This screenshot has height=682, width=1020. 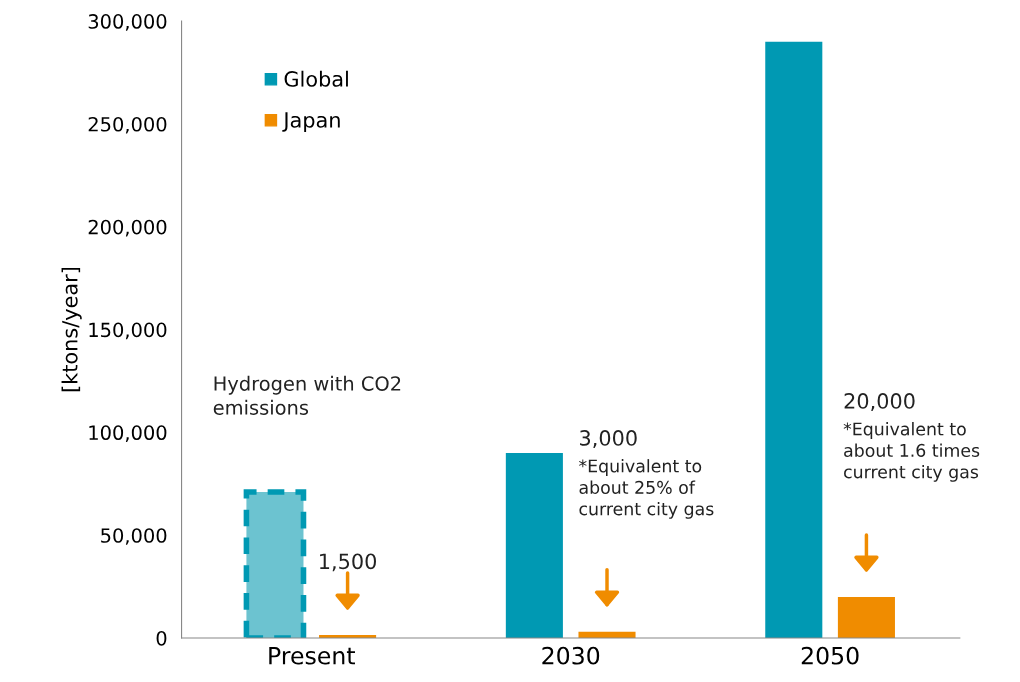 What do you see at coordinates (830, 655) in the screenshot?
I see `x-tick-label: 2050` at bounding box center [830, 655].